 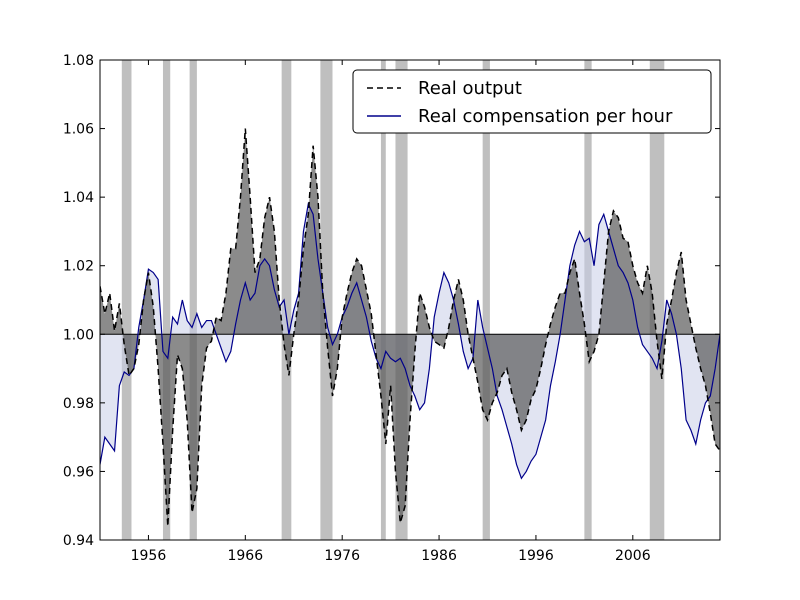 What do you see at coordinates (78, 404) in the screenshot?
I see `y-tick-label: 0.98` at bounding box center [78, 404].